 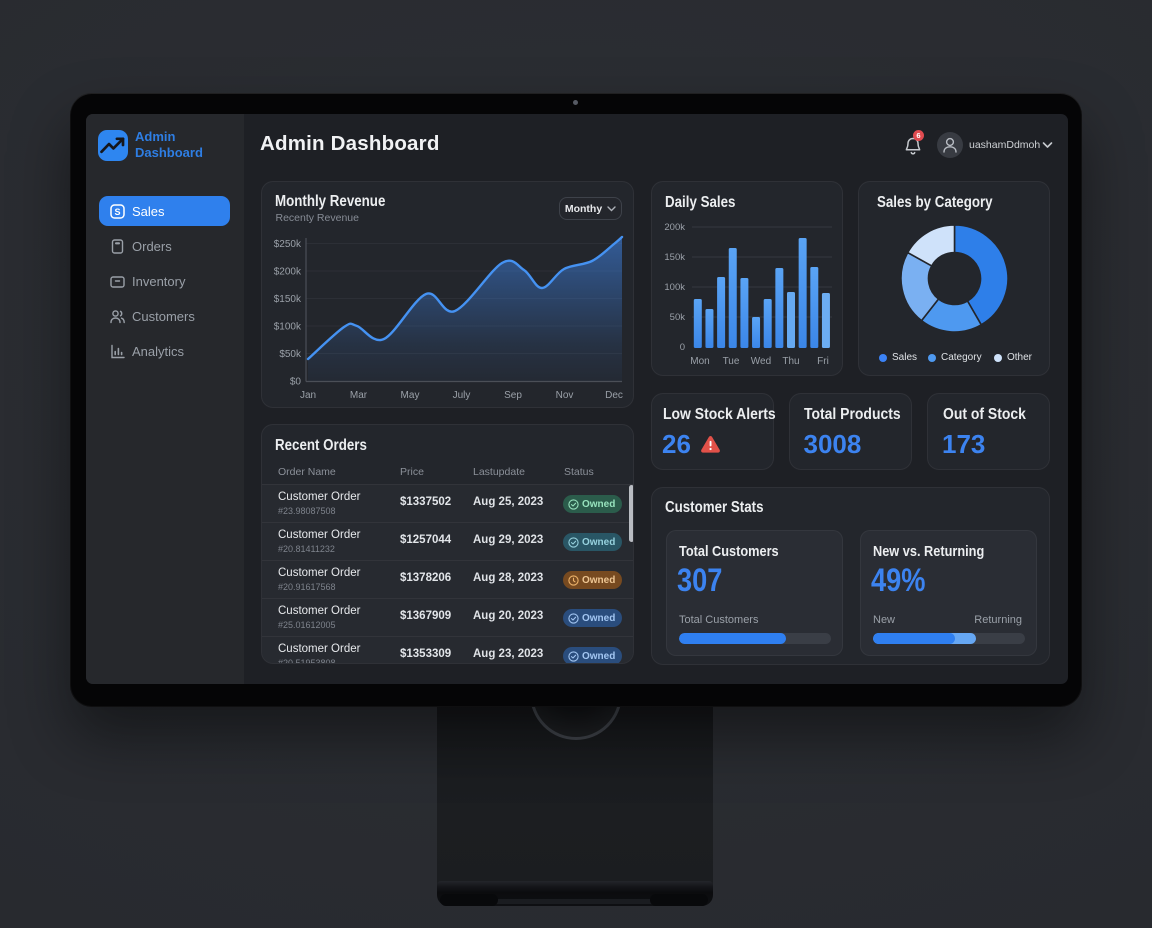 What do you see at coordinates (790, 361) in the screenshot?
I see `svg-text: Thu` at bounding box center [790, 361].